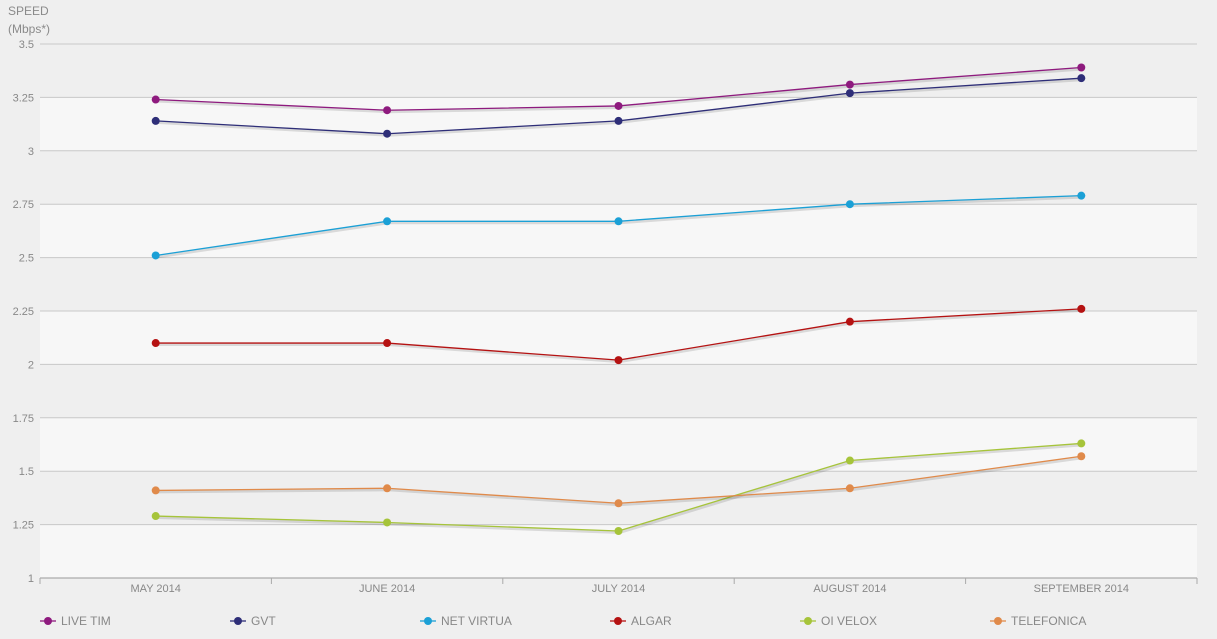 This screenshot has width=1217, height=639. I want to click on y-tick-label: 2, so click(31, 365).